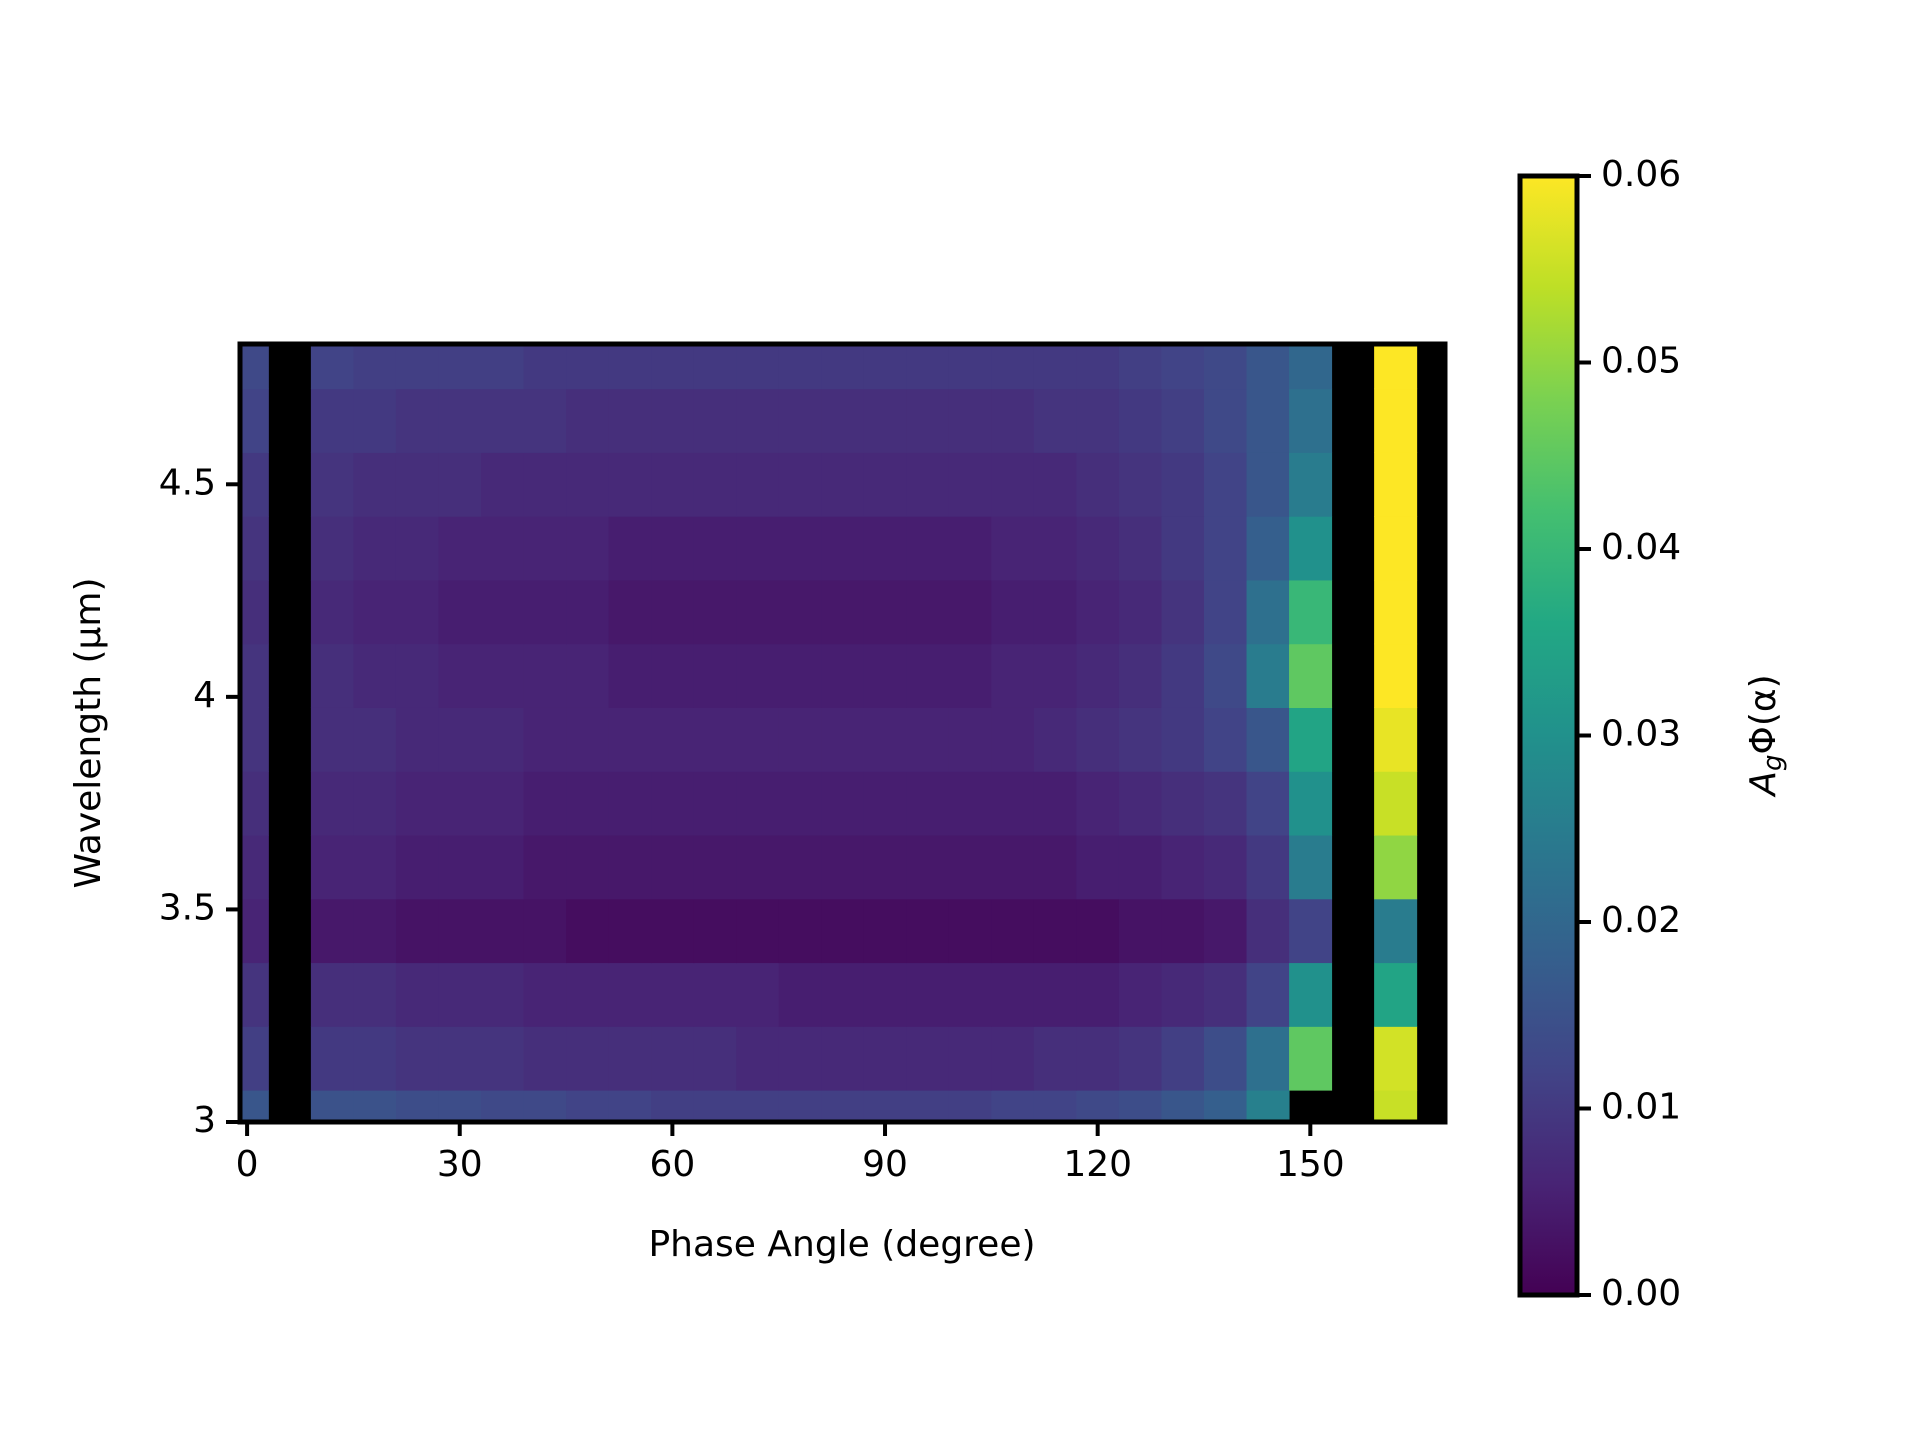 Image resolution: width=1920 pixels, height=1444 pixels. I want to click on x-tick-label: 150, so click(1310, 1164).